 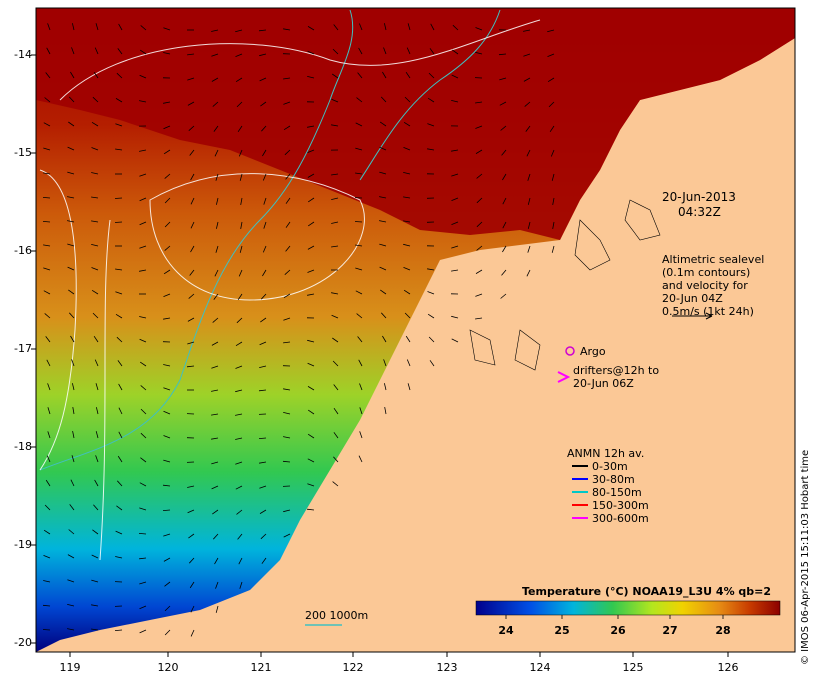 What do you see at coordinates (699, 197) in the screenshot?
I see `date-title: 20-Jun-2013` at bounding box center [699, 197].